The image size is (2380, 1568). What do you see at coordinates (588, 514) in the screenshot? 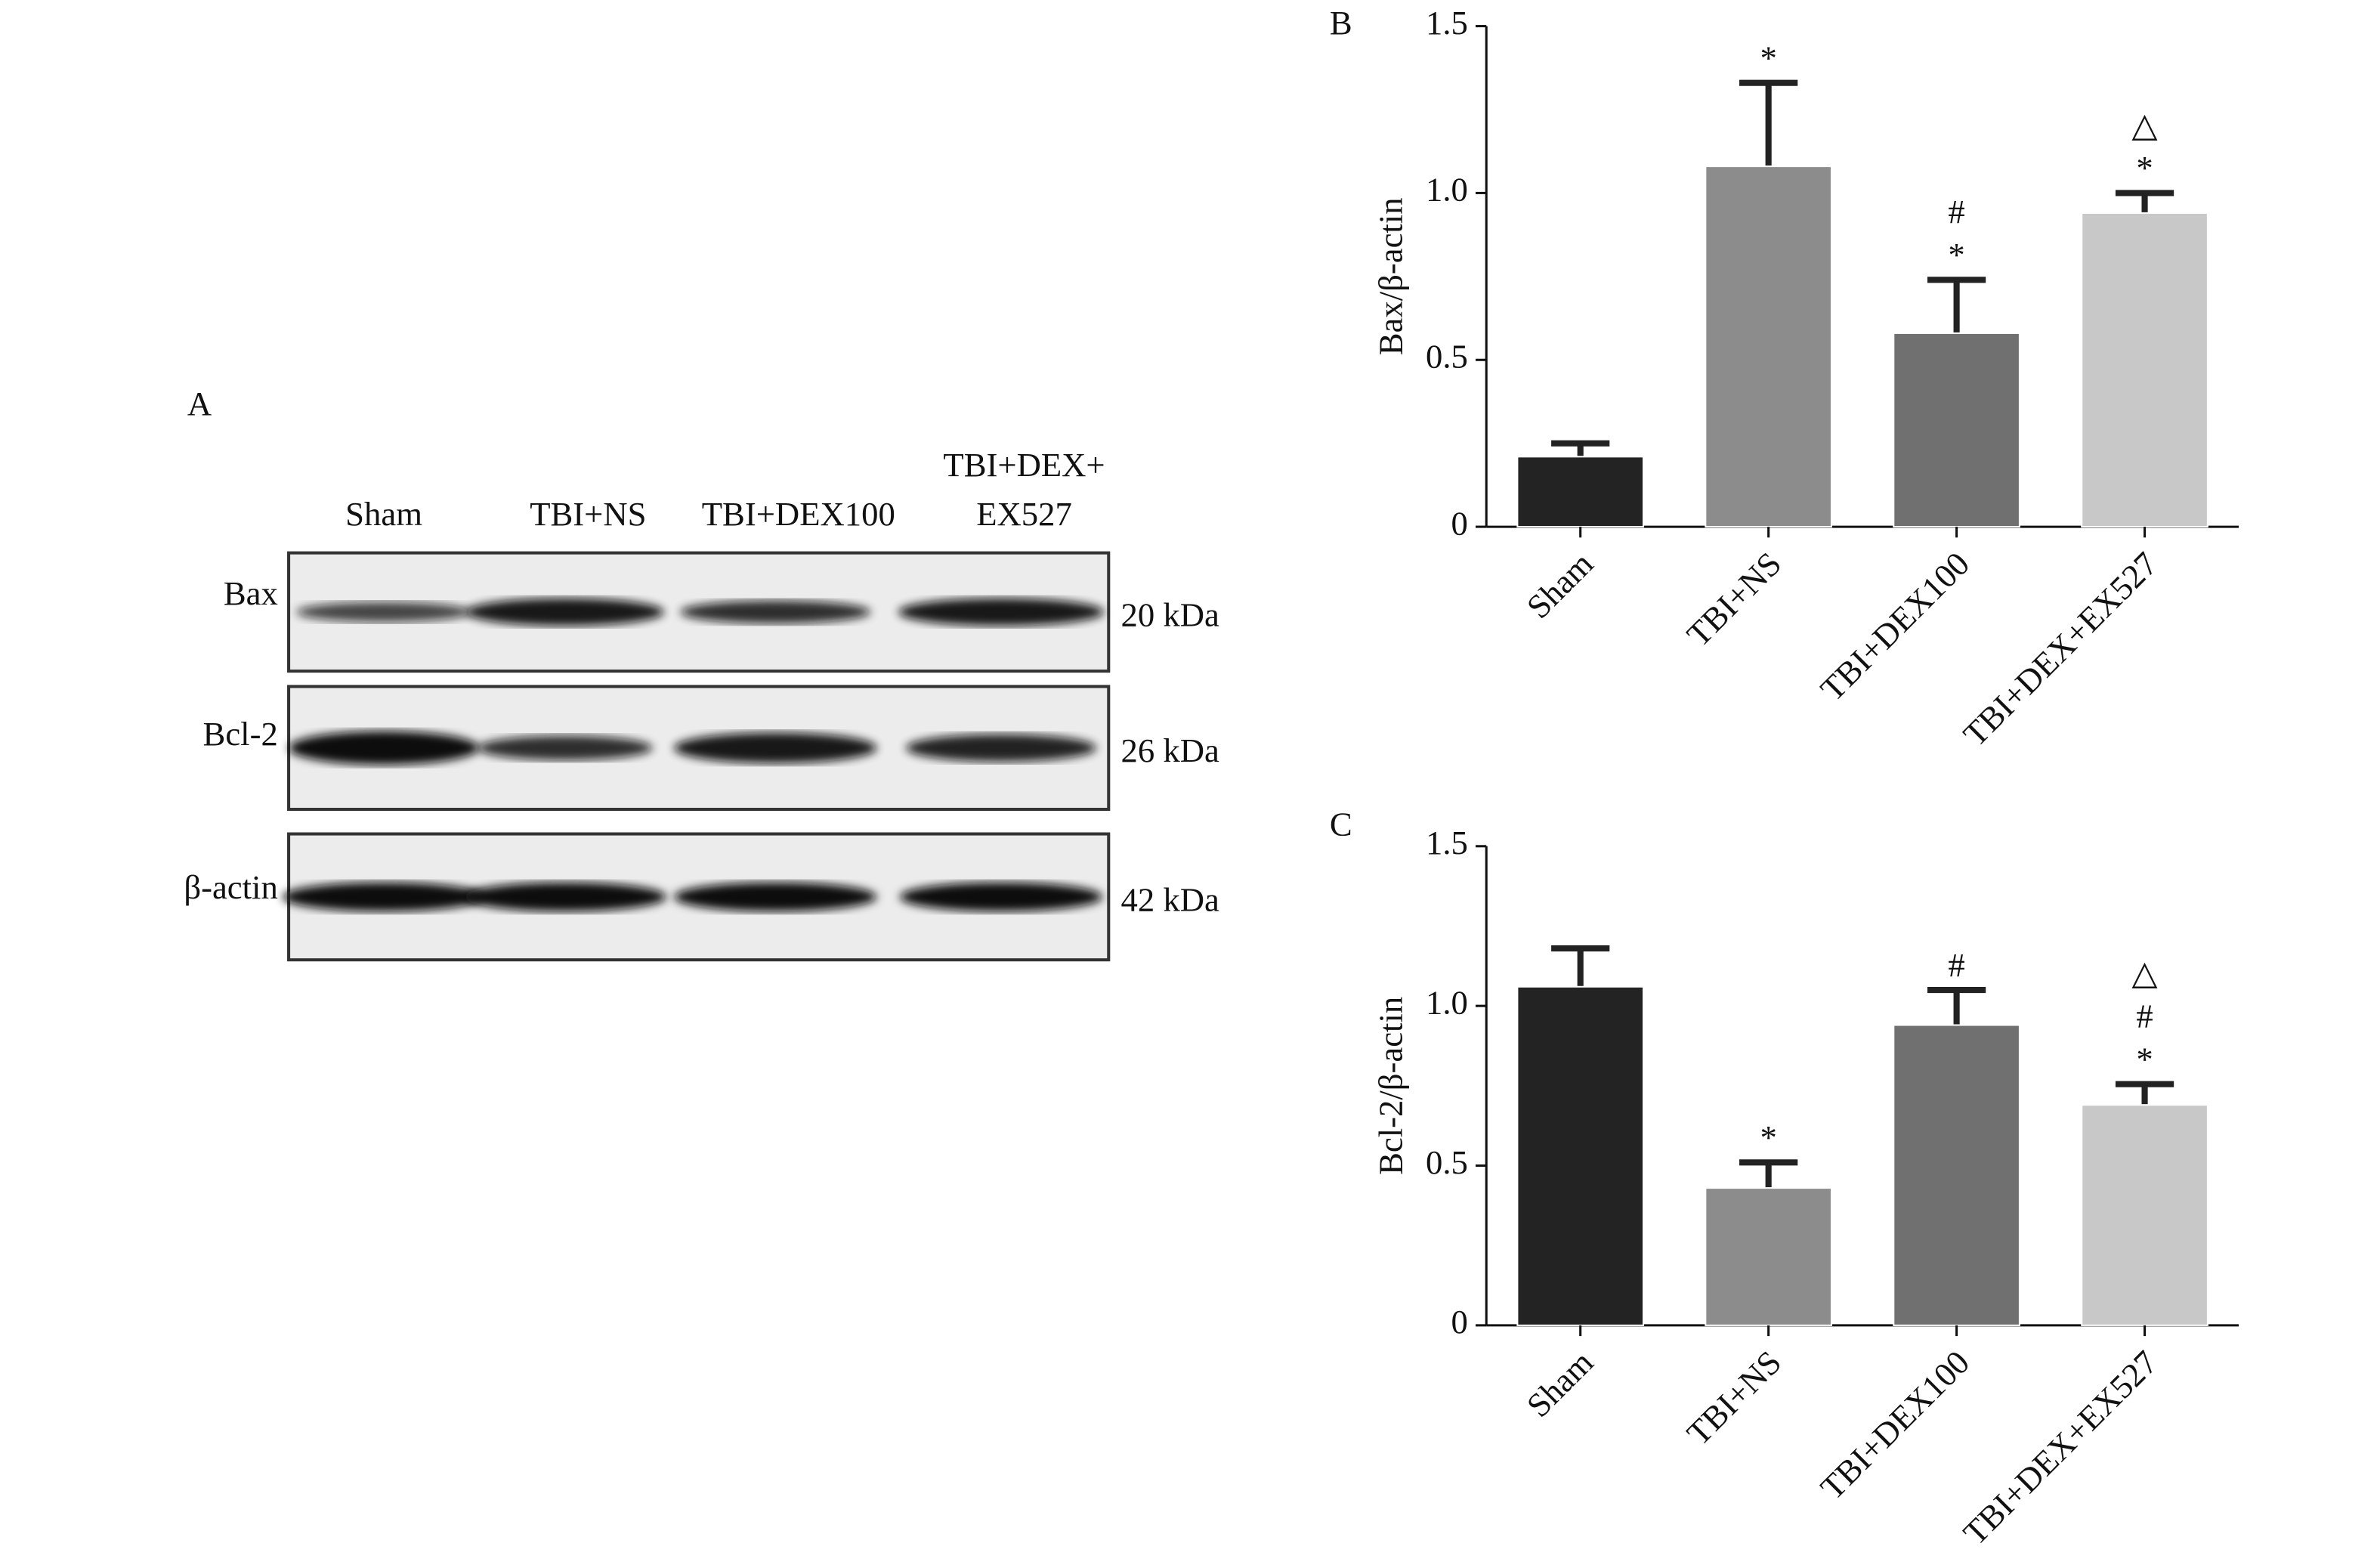
I see `lane-label: TBI+NS` at bounding box center [588, 514].